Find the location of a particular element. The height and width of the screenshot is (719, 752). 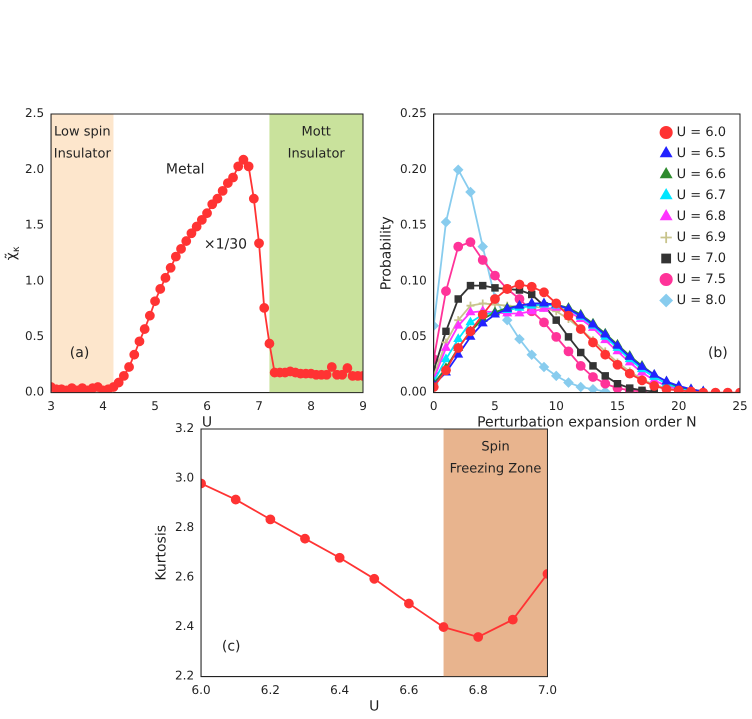

legend-label: U = 6.6 is located at coordinates (701, 174).